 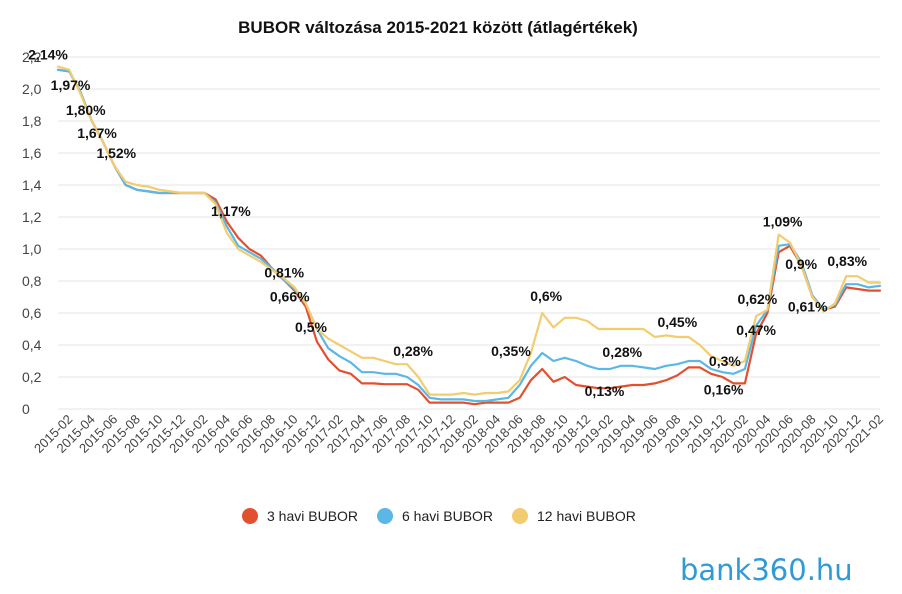 I want to click on data-label: 1,67%, so click(x=97, y=133).